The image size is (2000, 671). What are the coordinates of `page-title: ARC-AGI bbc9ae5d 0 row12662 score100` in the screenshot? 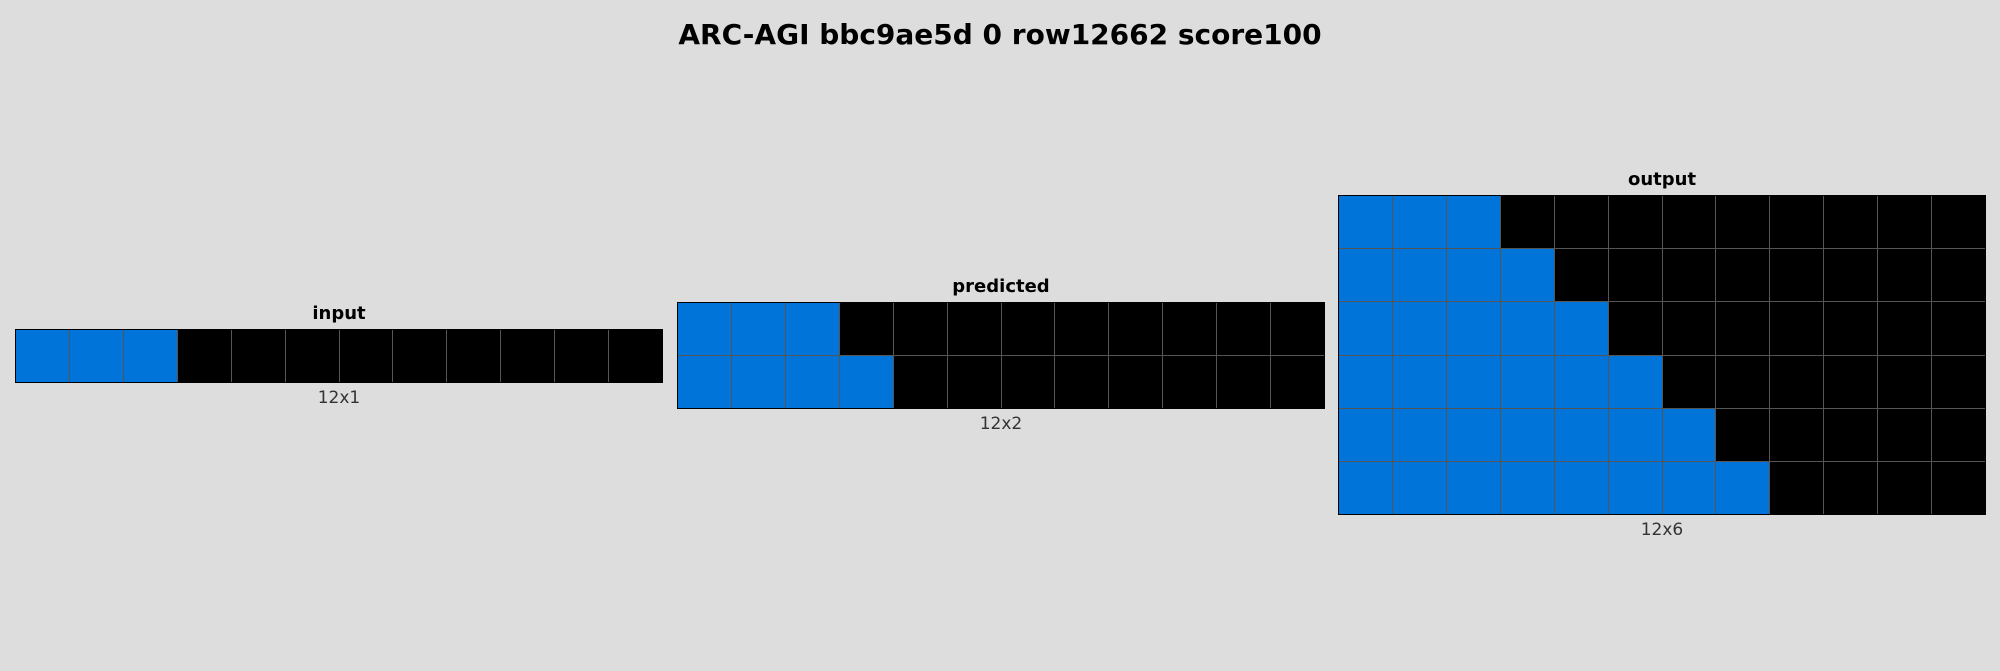 It's located at (1000, 34).